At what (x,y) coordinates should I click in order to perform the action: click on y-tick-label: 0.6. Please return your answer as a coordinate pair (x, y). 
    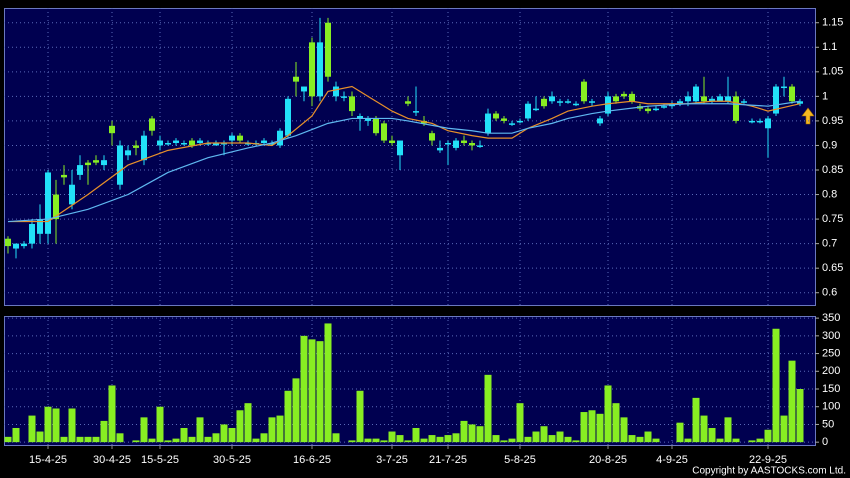
    Looking at the image, I should click on (829, 293).